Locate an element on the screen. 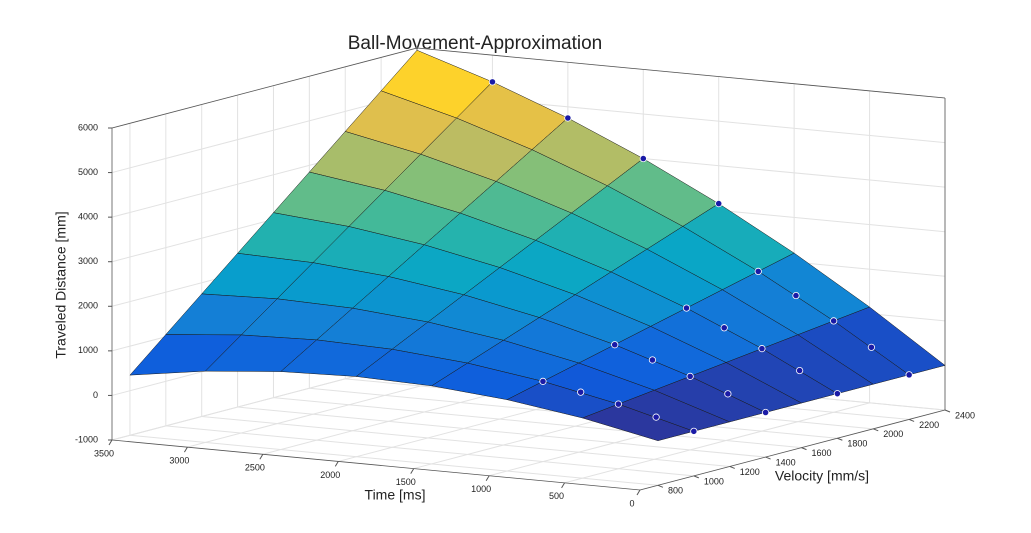 This screenshot has height=533, width=1031. x-axis-label: Time [ms] is located at coordinates (395, 495).